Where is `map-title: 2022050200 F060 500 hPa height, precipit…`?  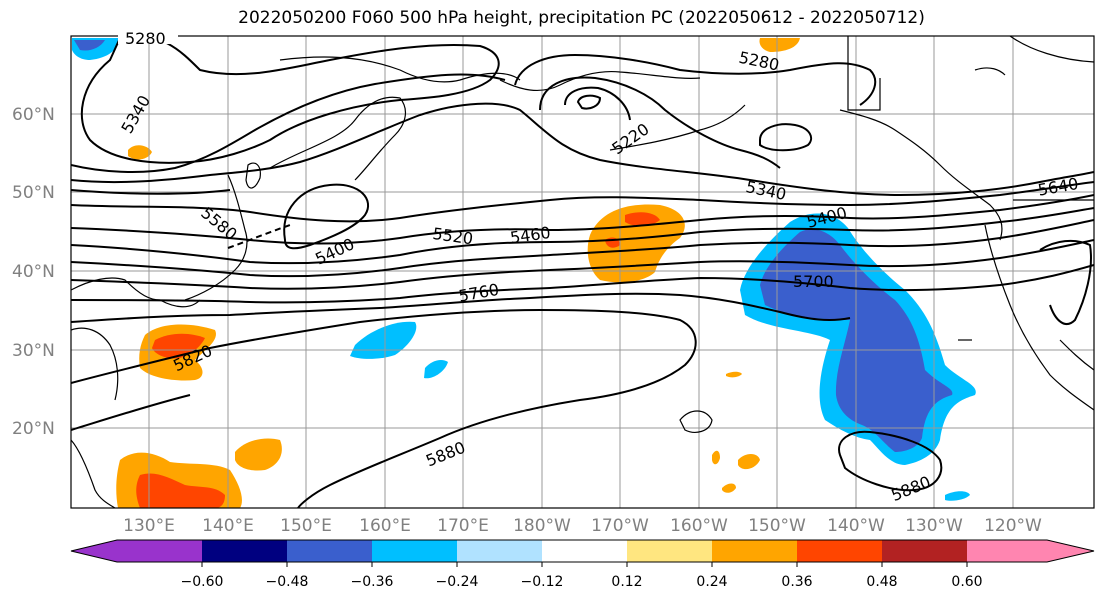
map-title: 2022050200 F060 500 hPa height, precipit… is located at coordinates (581, 18).